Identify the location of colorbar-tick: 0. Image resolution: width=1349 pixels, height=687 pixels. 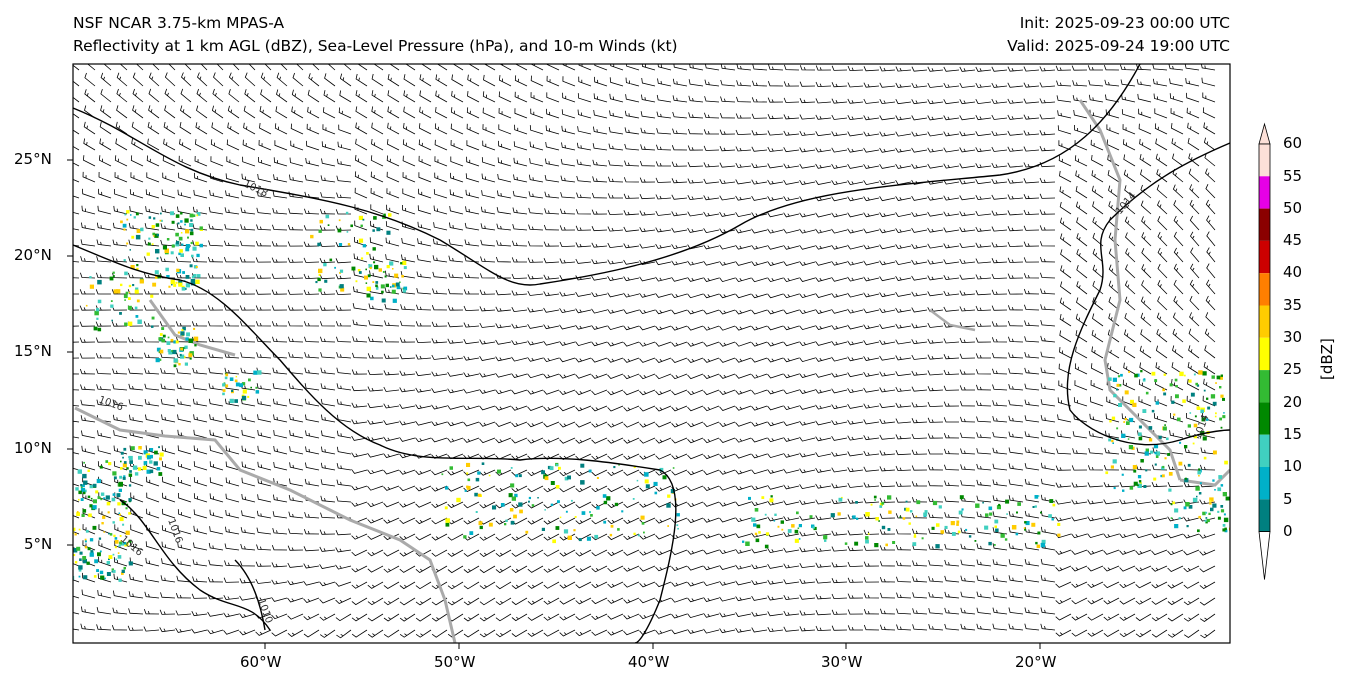
(1288, 531).